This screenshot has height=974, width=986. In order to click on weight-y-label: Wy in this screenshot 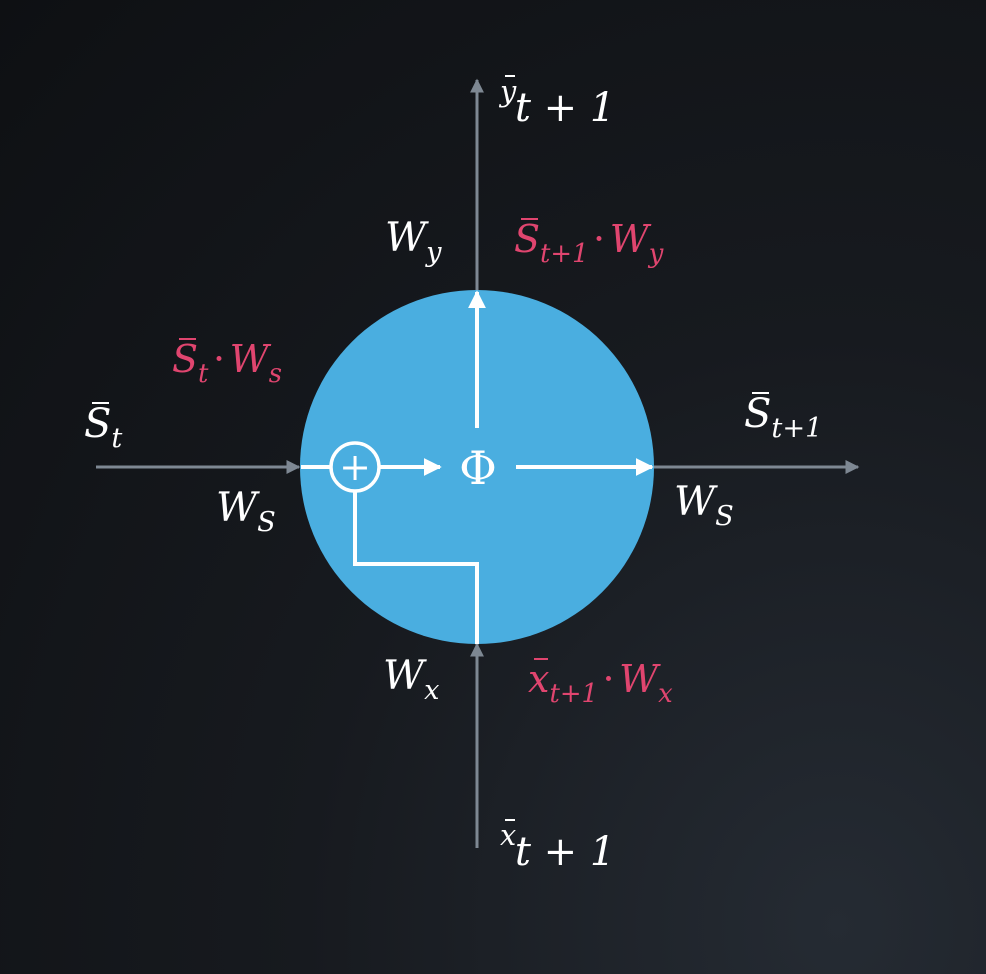, I will do `click(413, 242)`.